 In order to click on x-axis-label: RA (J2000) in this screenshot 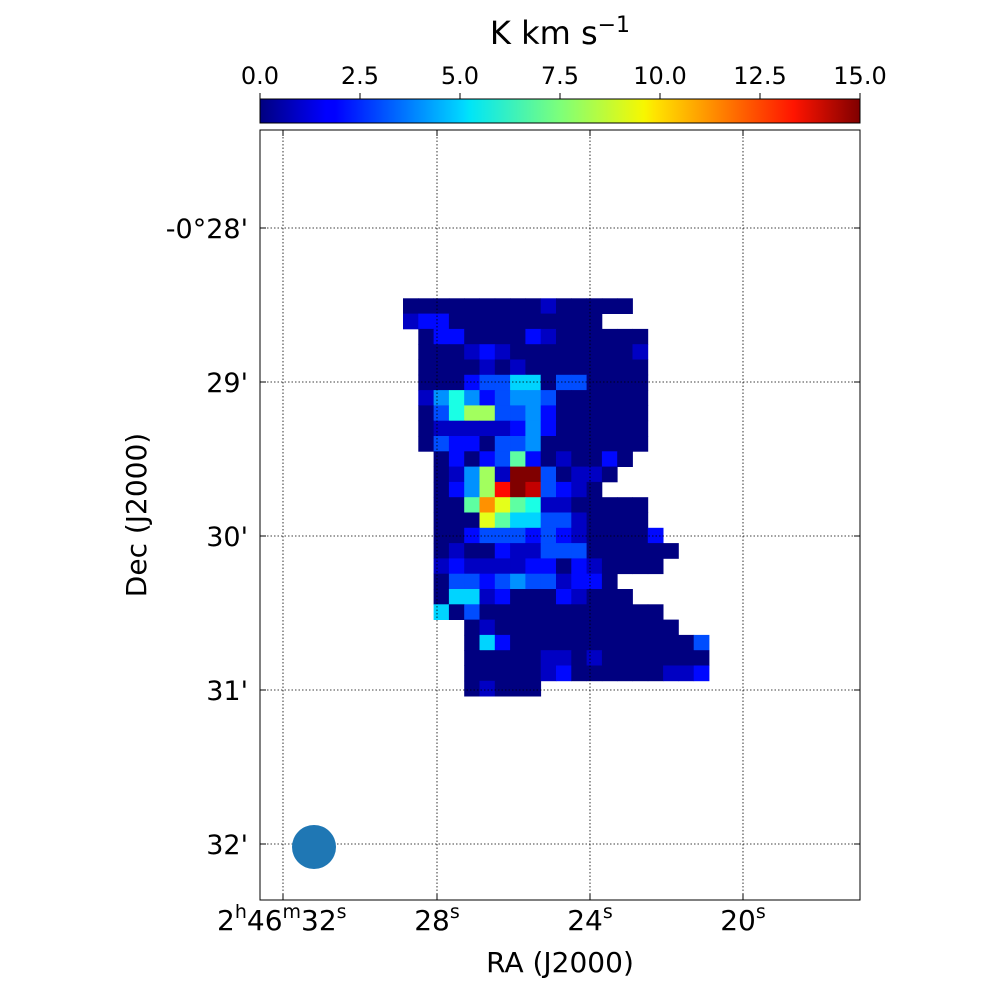, I will do `click(560, 962)`.